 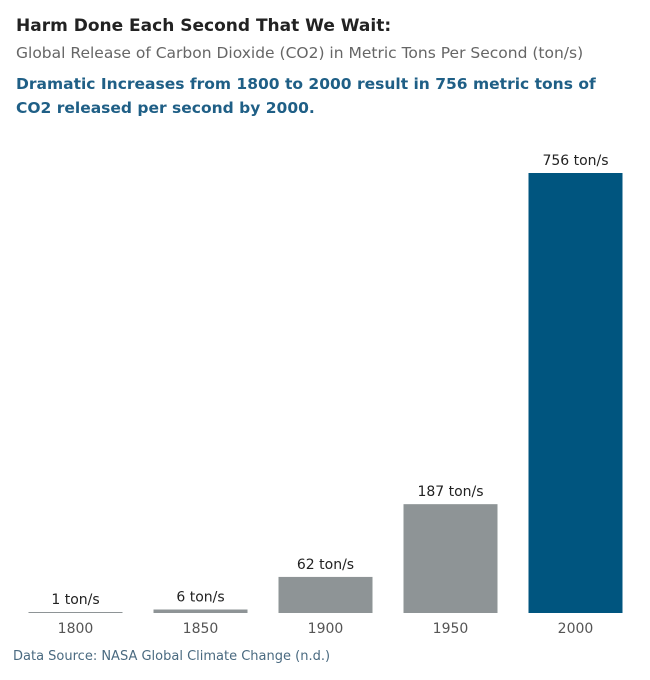 I want to click on value-label: 62 ton/s, so click(x=325, y=565).